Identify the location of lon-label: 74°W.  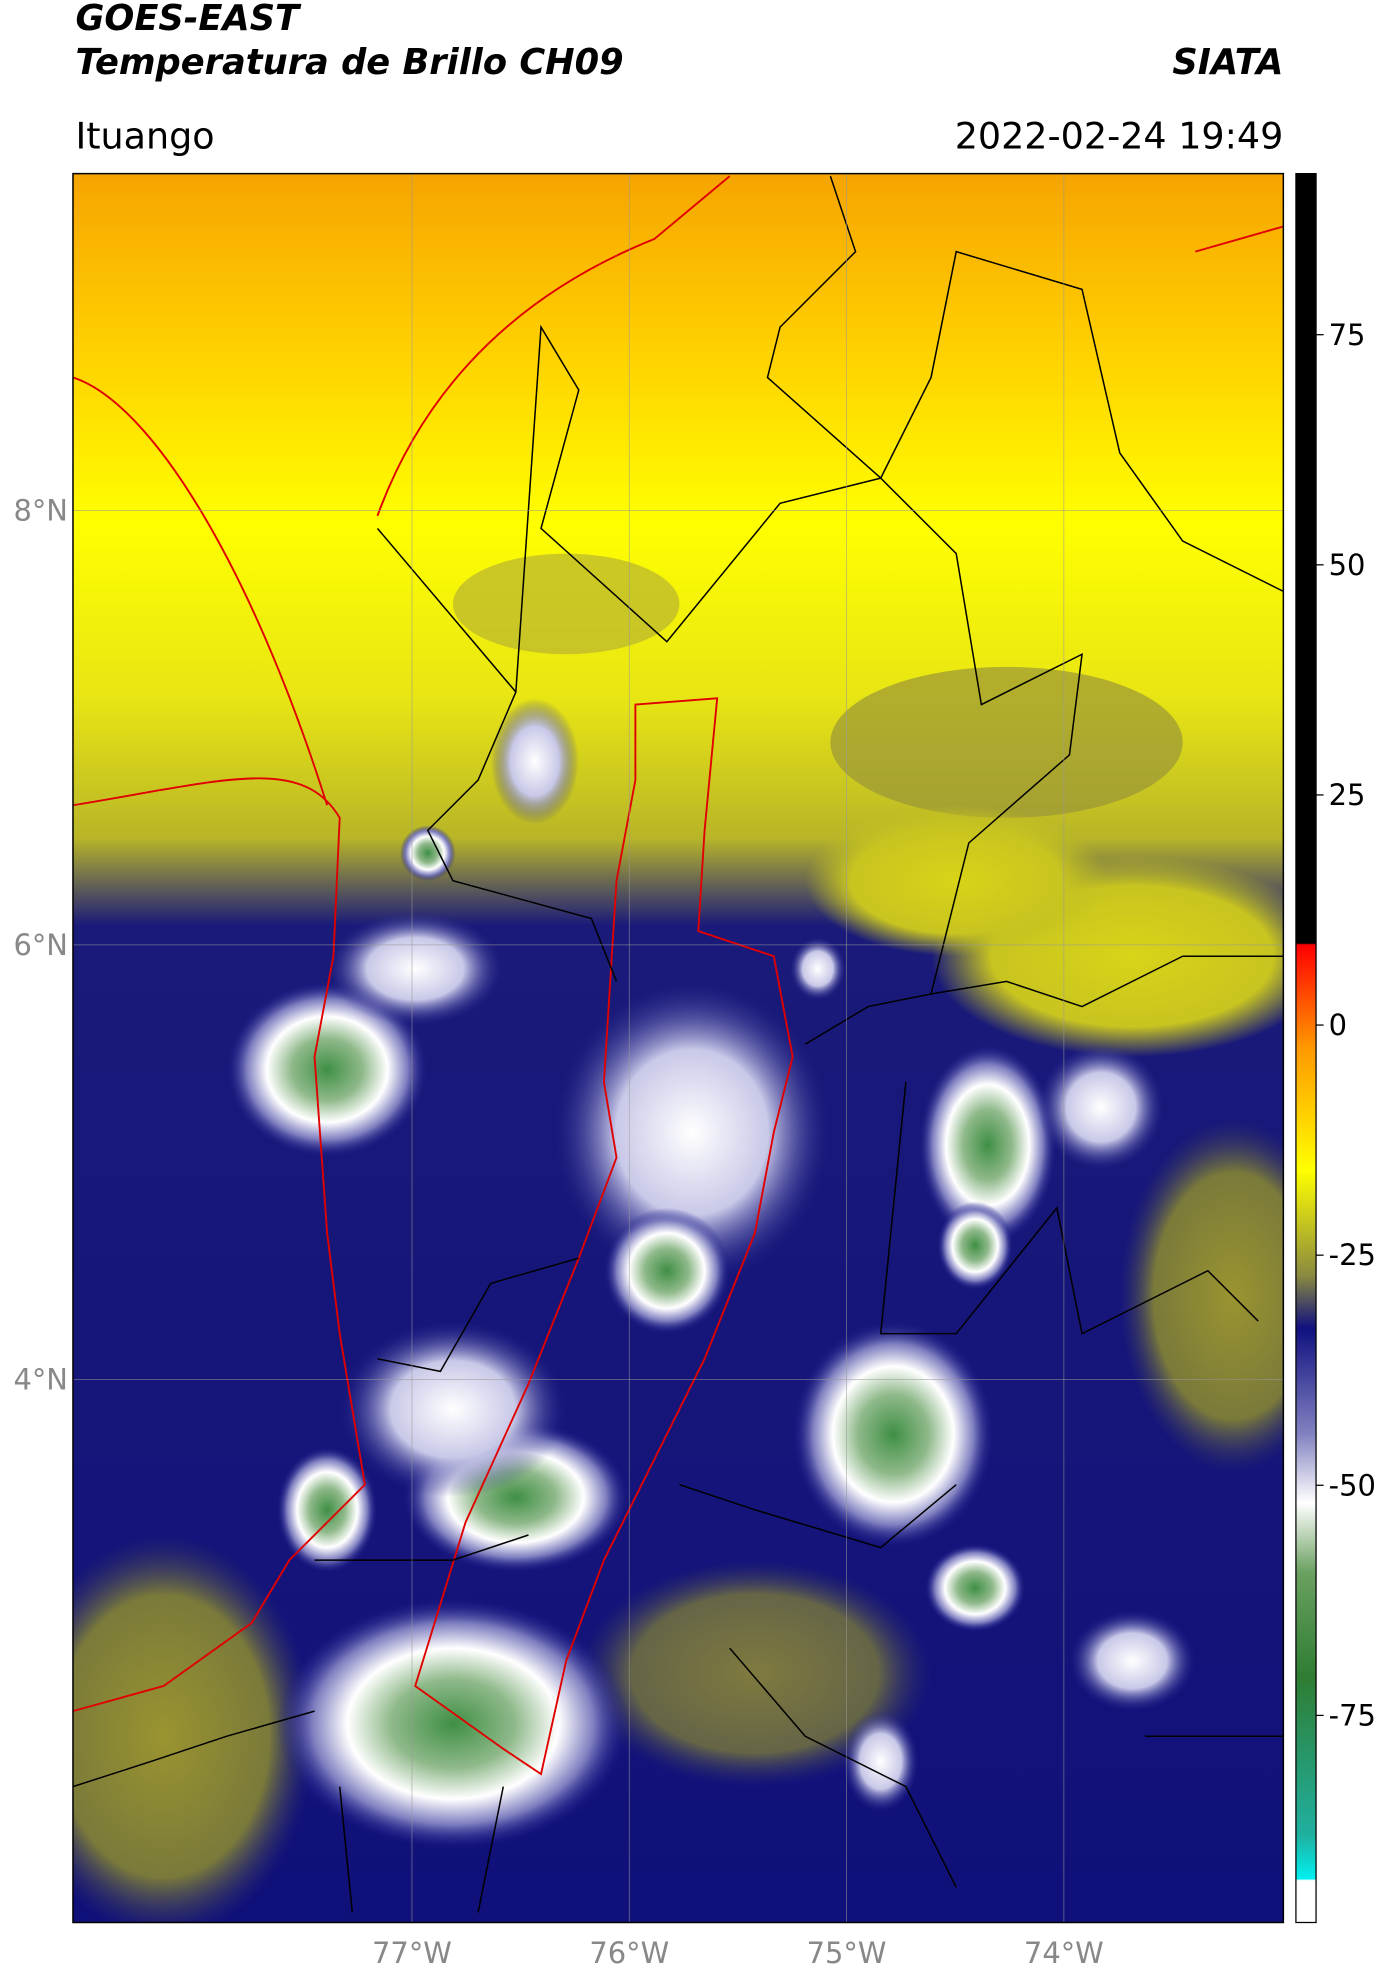
(1064, 1953).